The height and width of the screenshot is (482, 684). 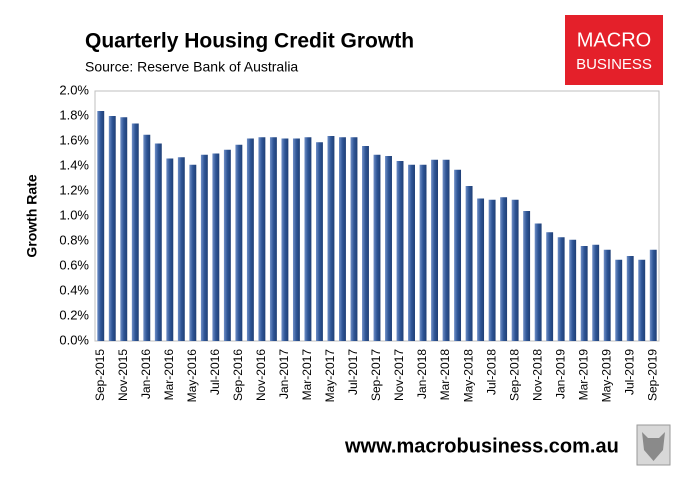 What do you see at coordinates (74, 264) in the screenshot?
I see `y-tick-label: 0.6%` at bounding box center [74, 264].